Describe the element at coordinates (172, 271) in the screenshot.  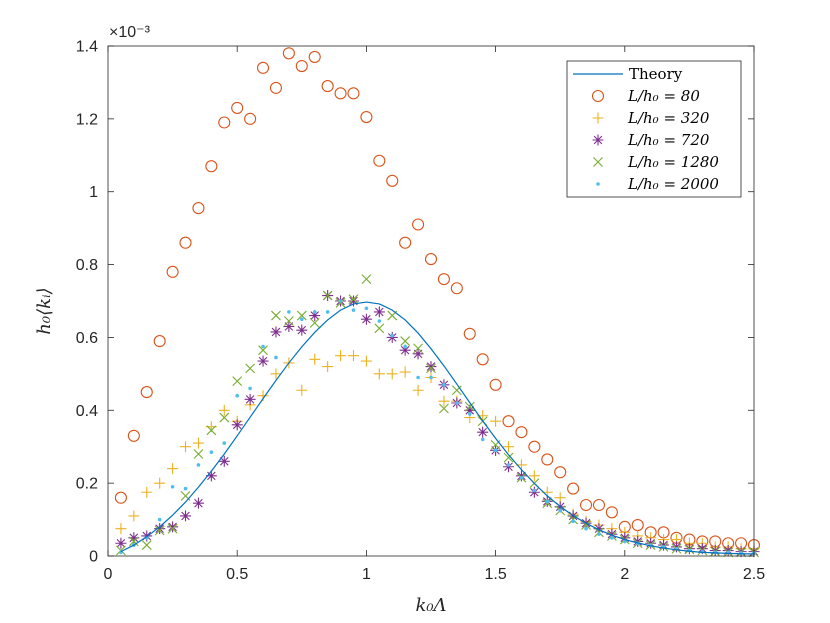
I see `data-point-L80-4-shape` at that location.